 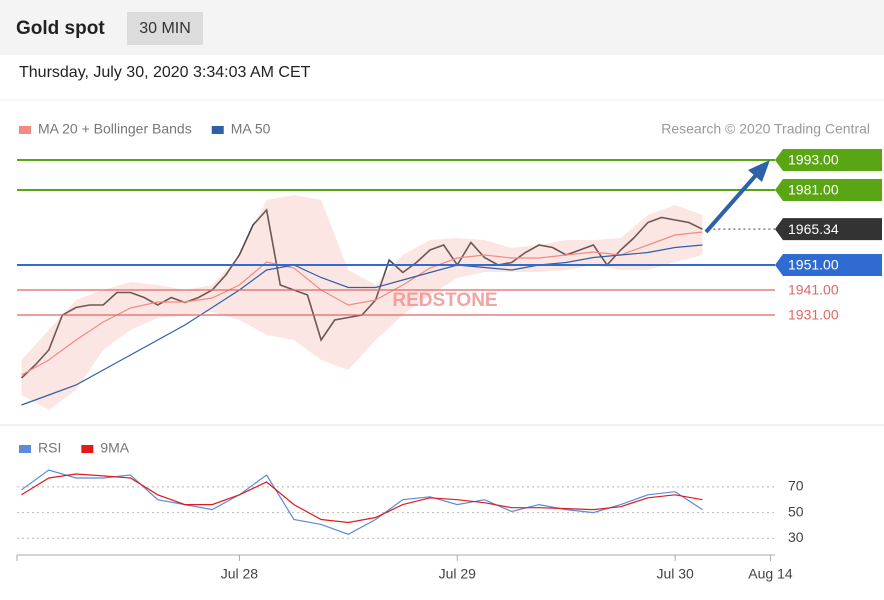 I want to click on legend-label: 9MA, so click(x=114, y=448).